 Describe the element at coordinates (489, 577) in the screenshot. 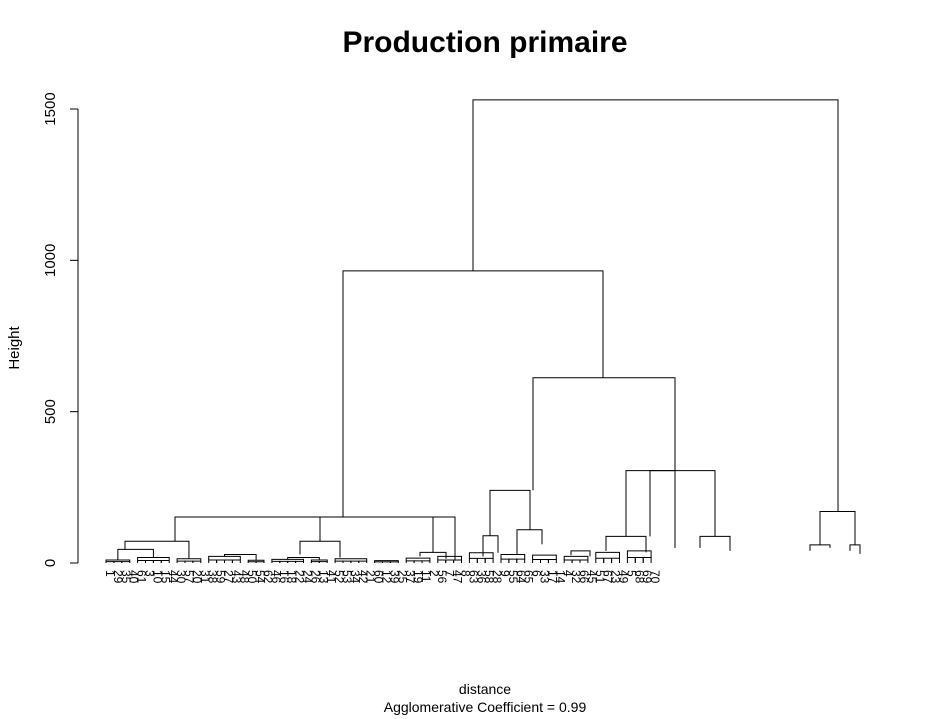

I see `leaf-label: 58` at that location.